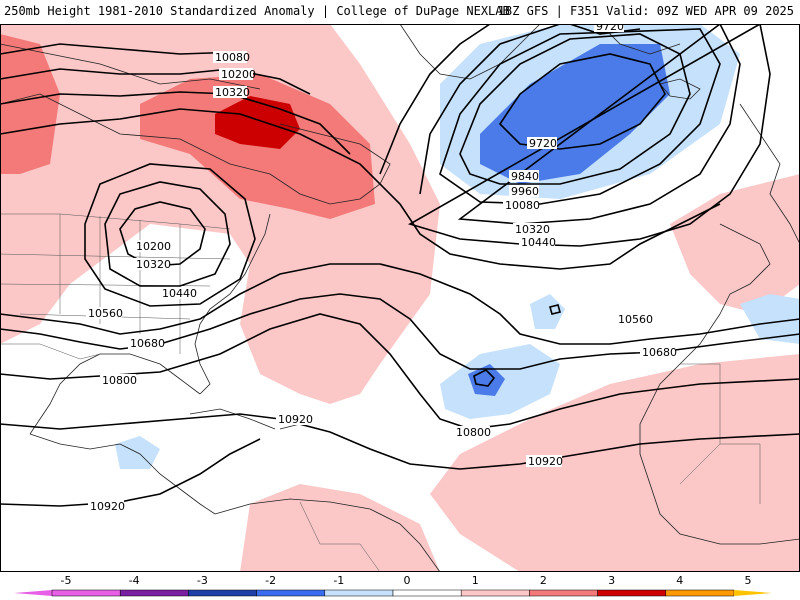 The image size is (800, 600). What do you see at coordinates (640, 39) in the screenshot?
I see `coastline-greenland-east` at bounding box center [640, 39].